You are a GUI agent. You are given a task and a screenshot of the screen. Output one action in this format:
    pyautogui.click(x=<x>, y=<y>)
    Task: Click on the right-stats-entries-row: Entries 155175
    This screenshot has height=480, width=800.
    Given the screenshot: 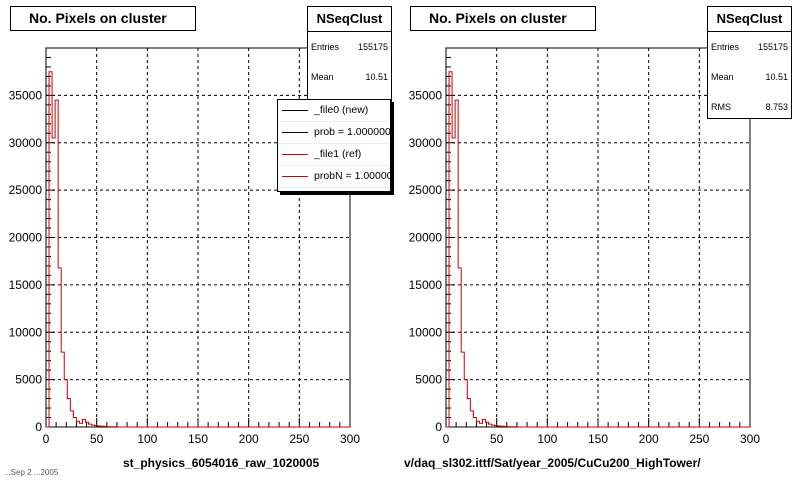 What is the action you would take?
    pyautogui.click(x=749, y=47)
    